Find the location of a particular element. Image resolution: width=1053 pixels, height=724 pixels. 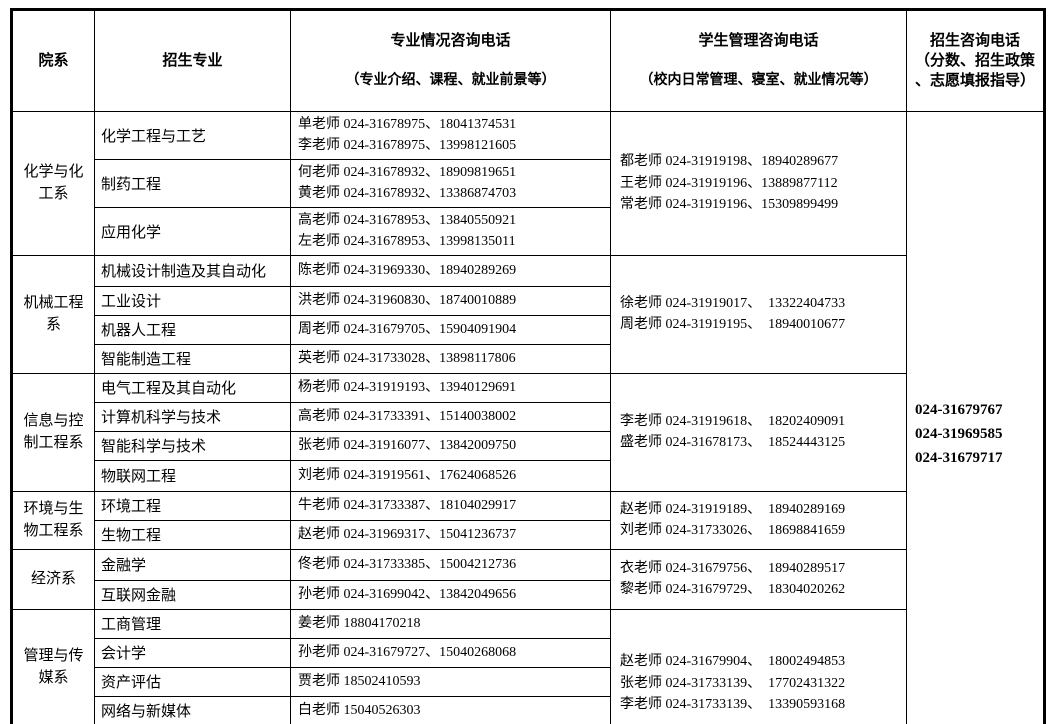

major-contact-cell: 佟老师 024-31733385、15004212736 is located at coordinates (450, 564).